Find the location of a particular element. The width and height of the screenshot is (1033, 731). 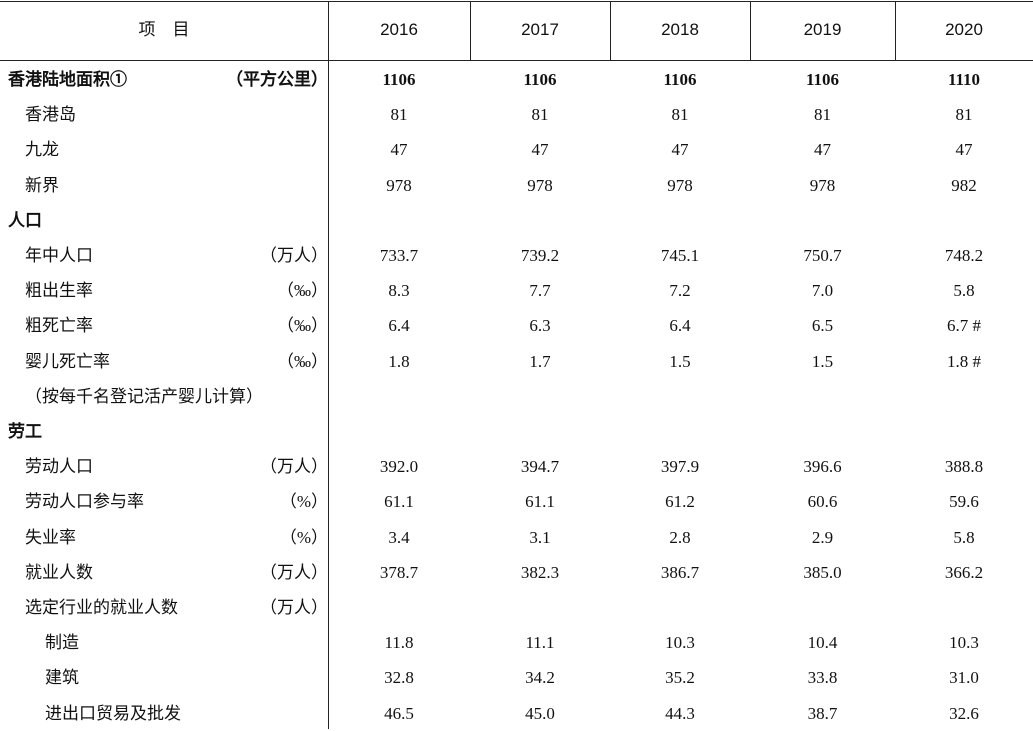

row-label: 建筑 is located at coordinates (62, 678).